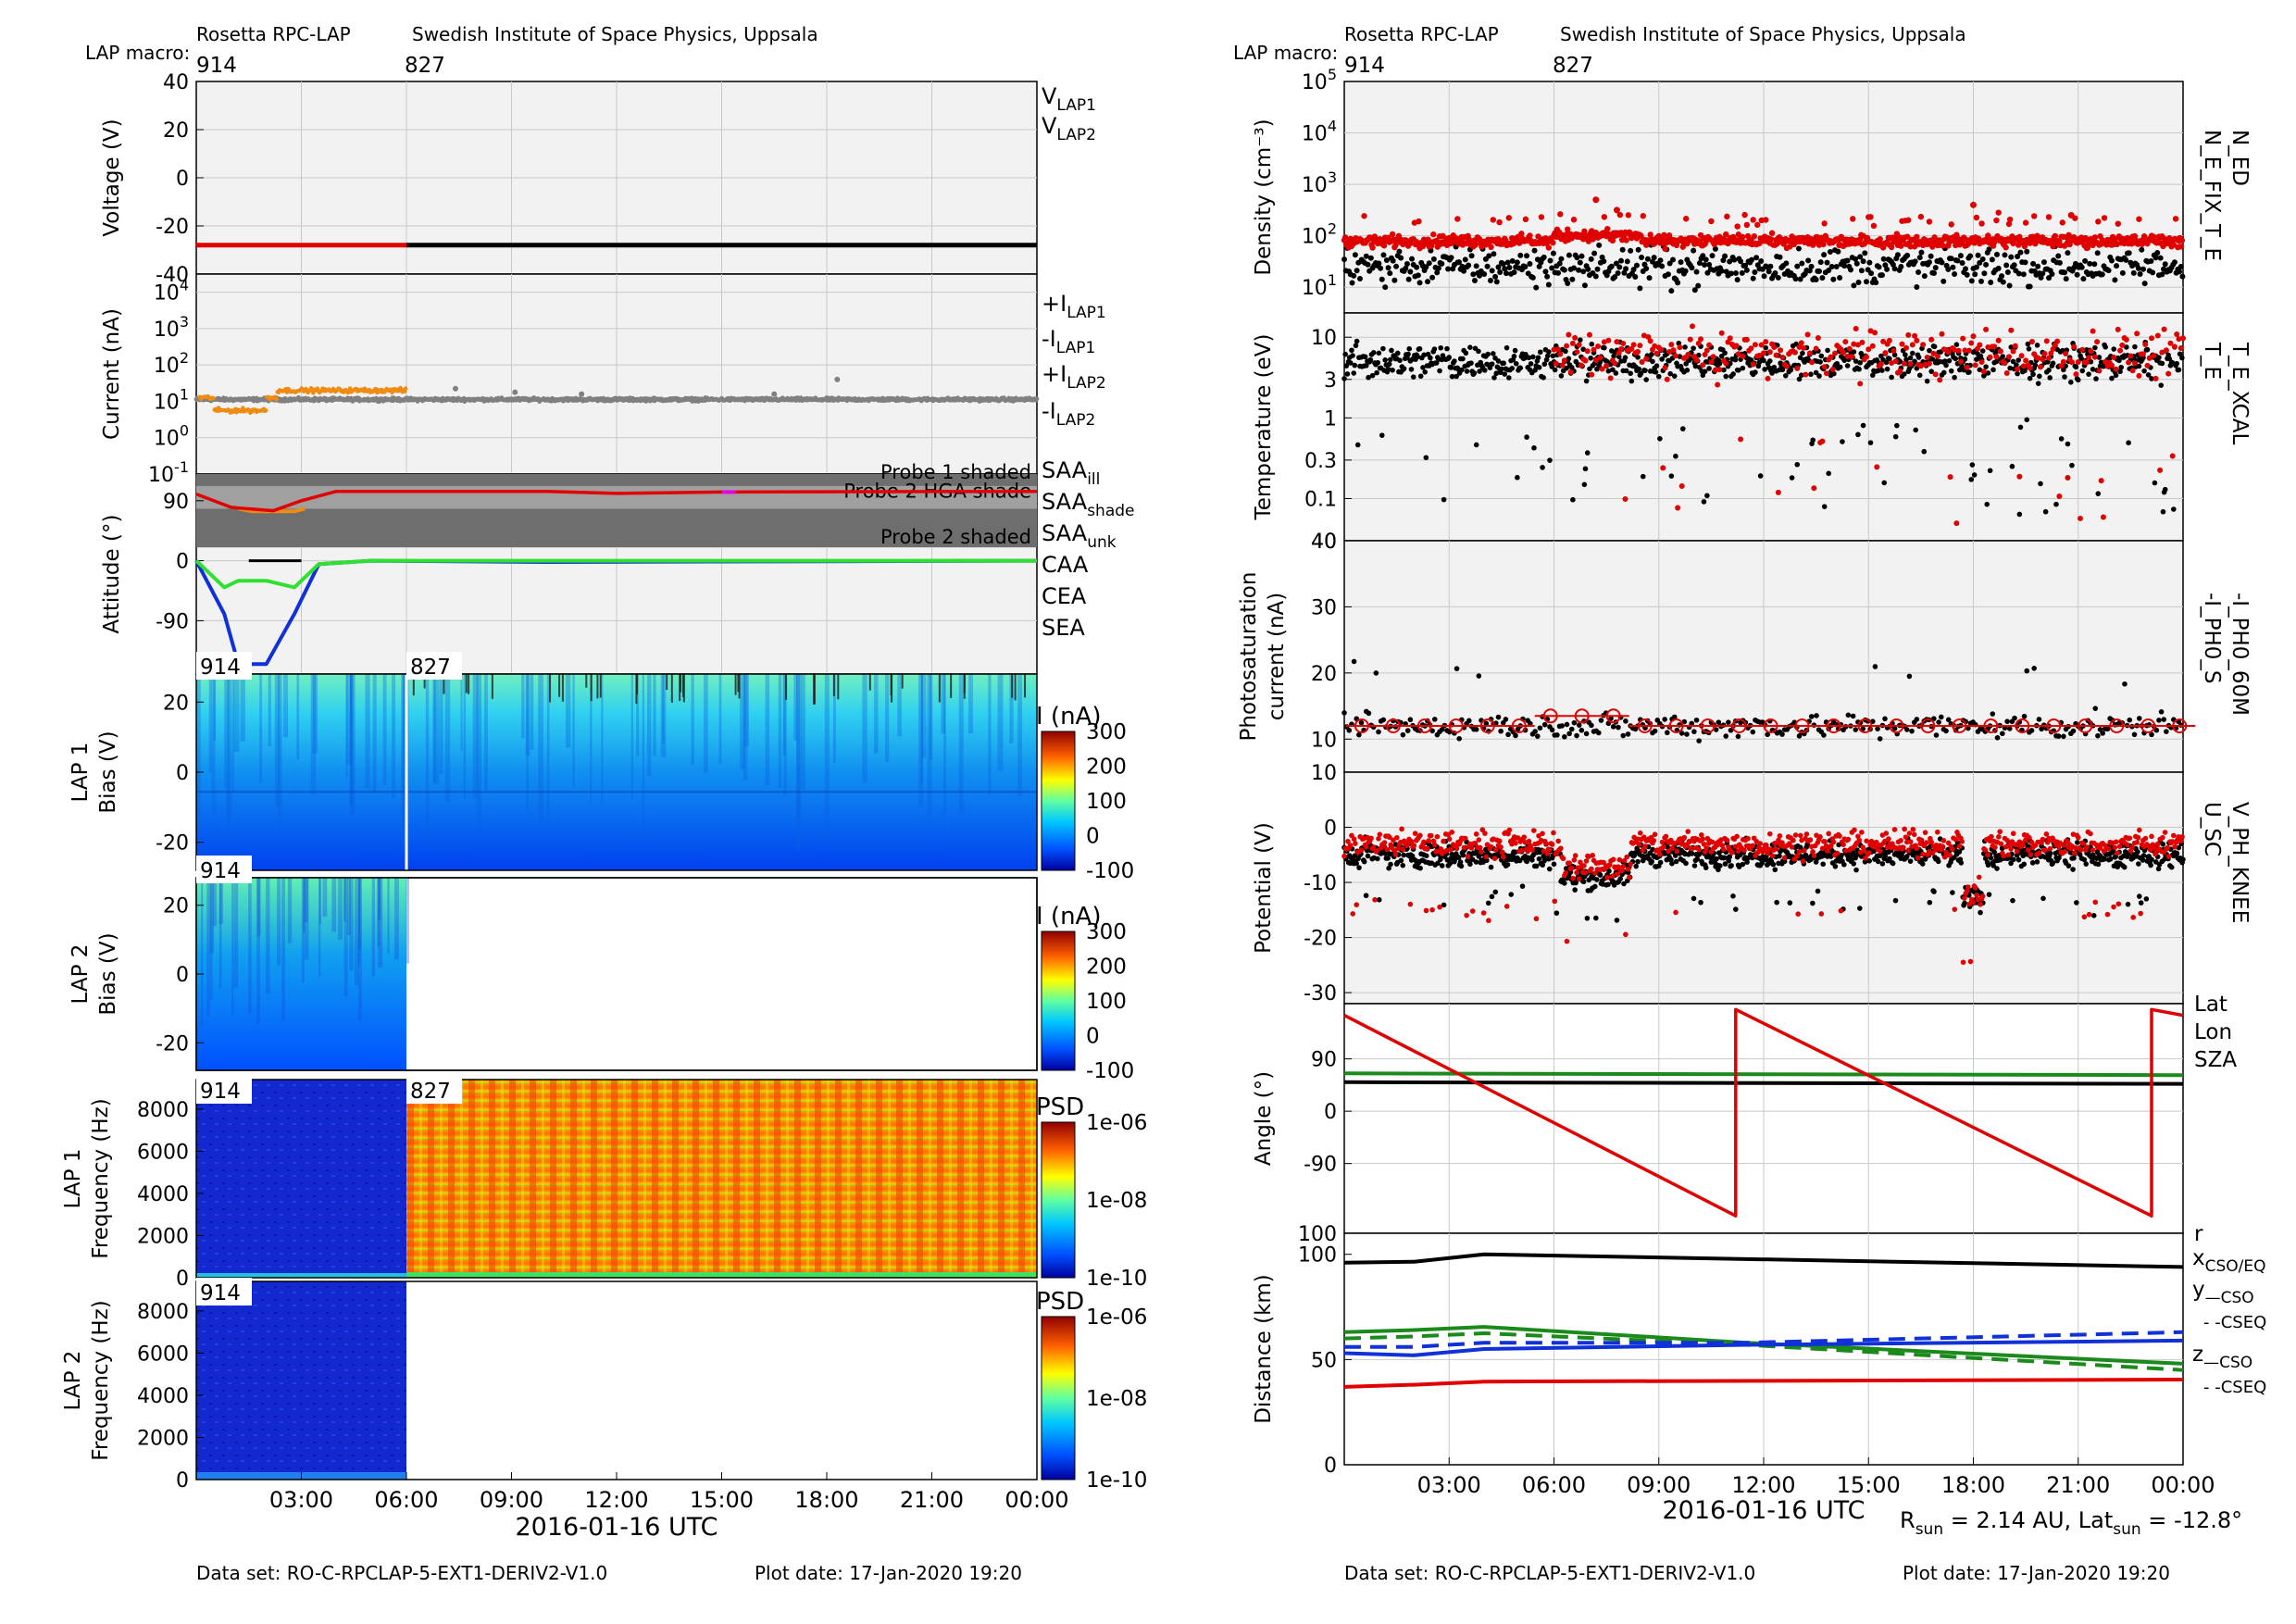  Describe the element at coordinates (182, 975) in the screenshot. I see `y-tick-label: 0` at that location.